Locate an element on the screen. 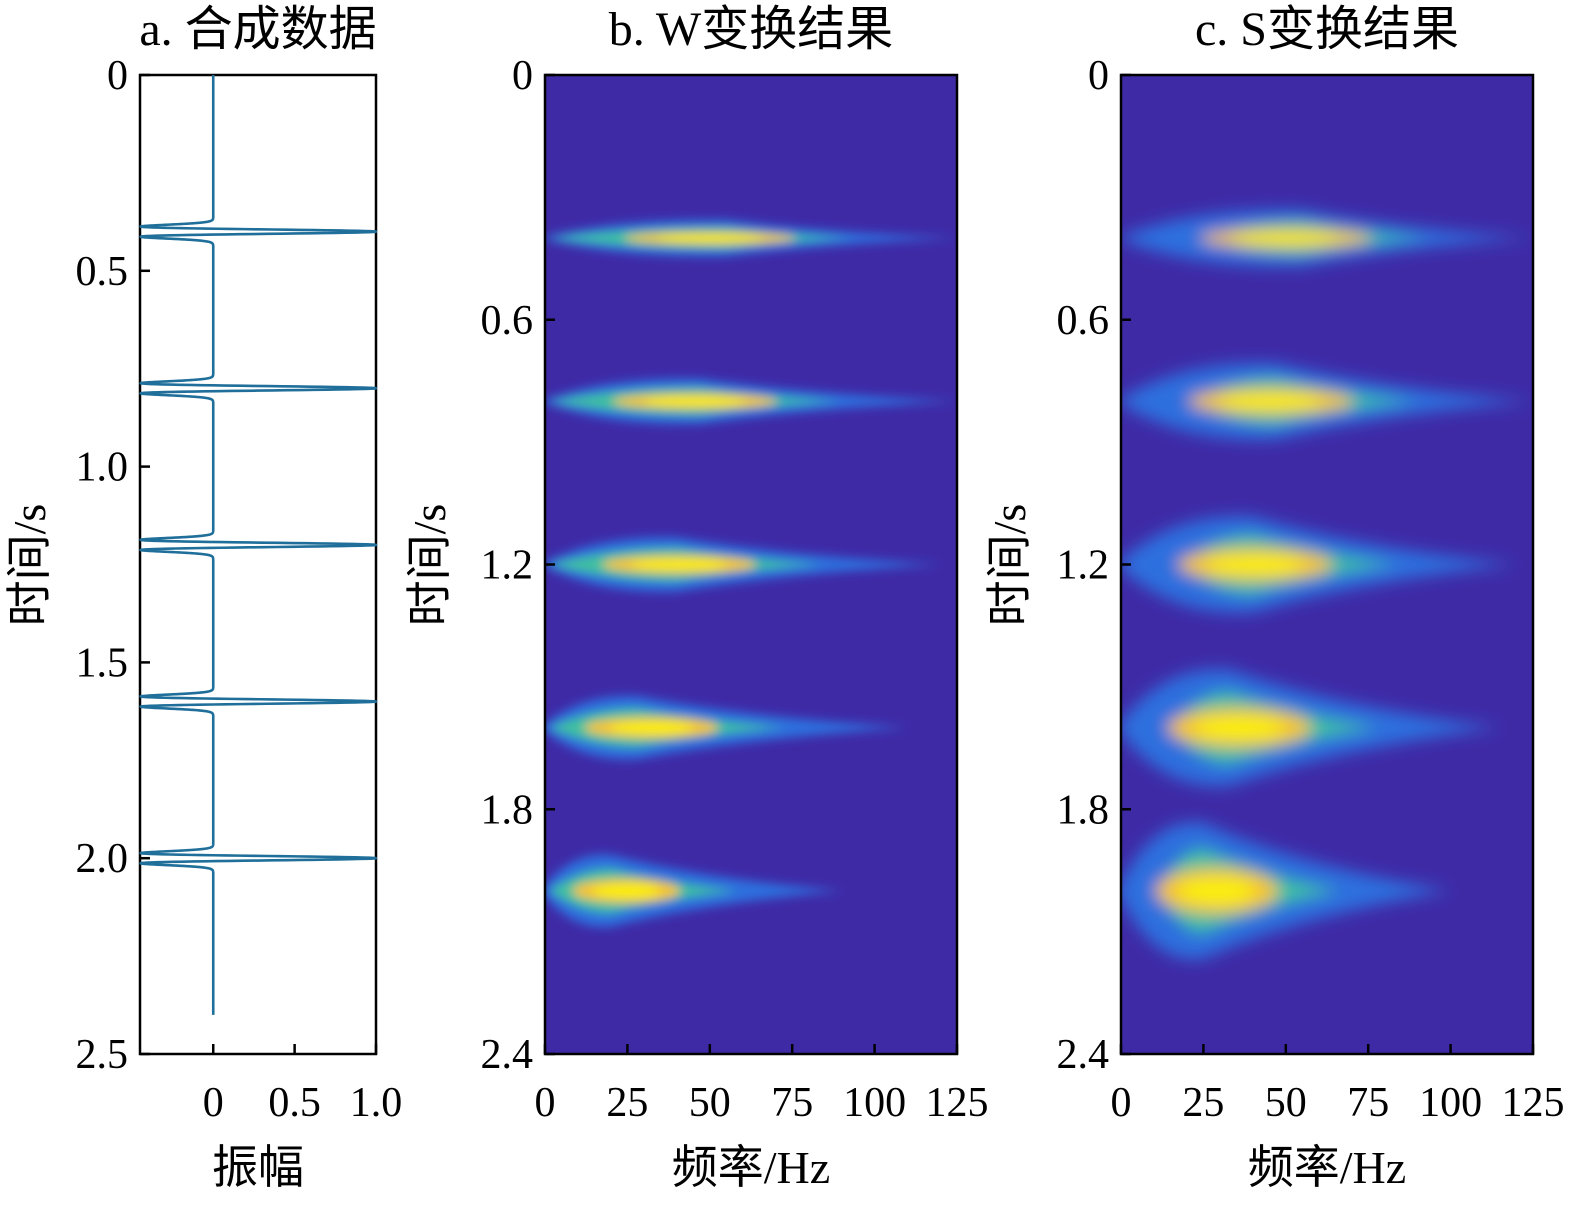  x-tick-label: 1.0 is located at coordinates (376, 1103).